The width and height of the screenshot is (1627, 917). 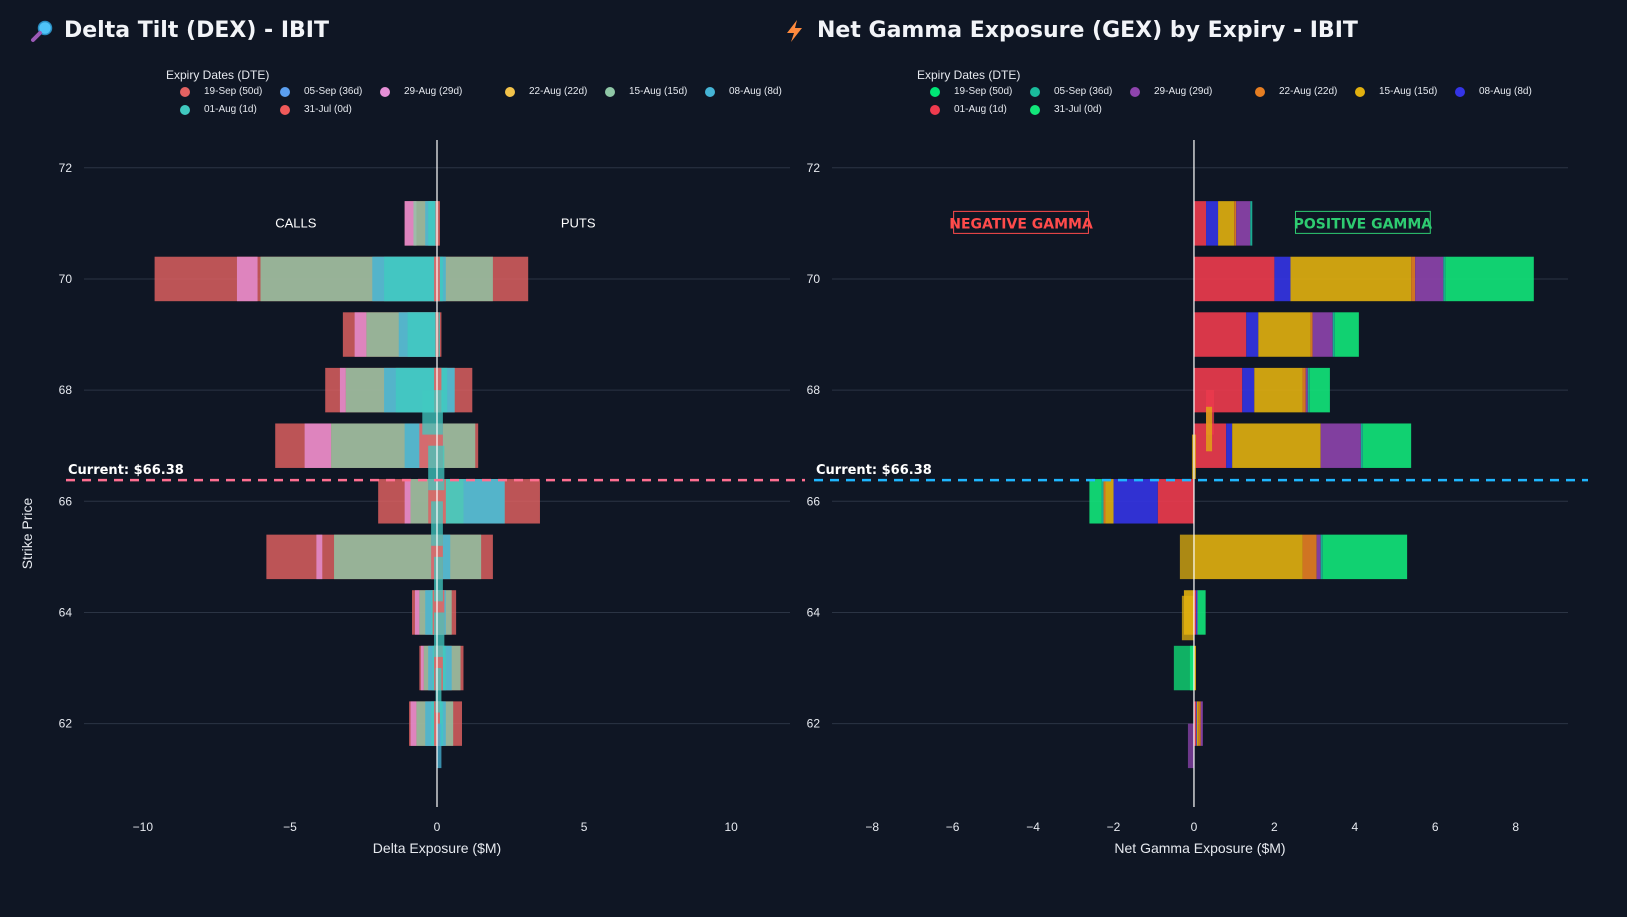 I want to click on gex-legend-item-08-aug-8d: 08-Aug (8d), so click(x=1493, y=91).